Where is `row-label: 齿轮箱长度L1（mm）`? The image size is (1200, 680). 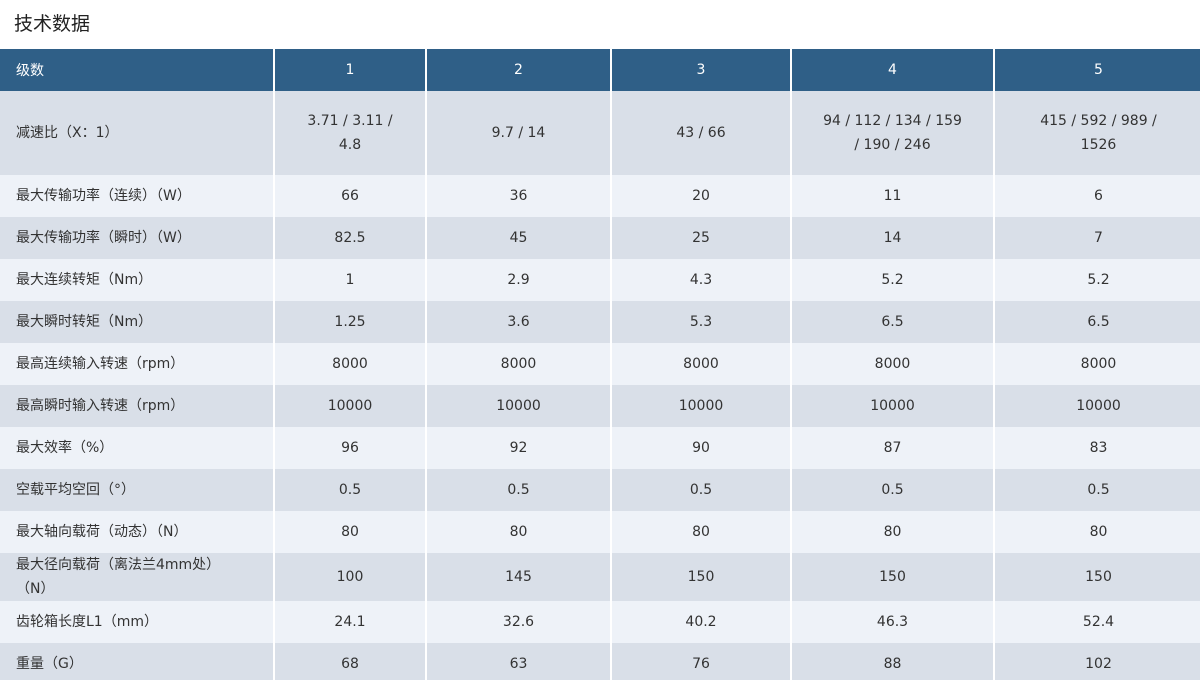
row-label: 齿轮箱长度L1（mm） is located at coordinates (136, 622).